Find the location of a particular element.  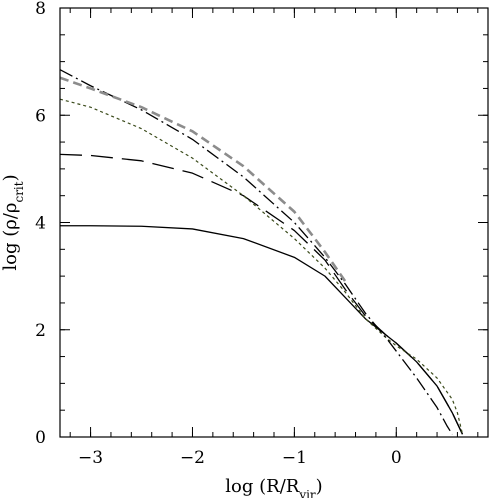

y-axis-label: log (ρ/ρcrit) is located at coordinates (13, 222).